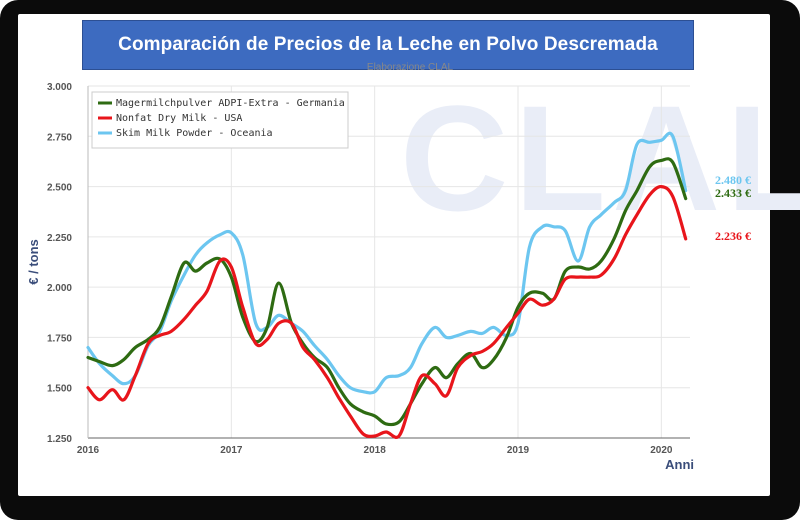 Image resolution: width=800 pixels, height=520 pixels. I want to click on legend-item-label: Nonfat Dry Milk - USA, so click(179, 118).